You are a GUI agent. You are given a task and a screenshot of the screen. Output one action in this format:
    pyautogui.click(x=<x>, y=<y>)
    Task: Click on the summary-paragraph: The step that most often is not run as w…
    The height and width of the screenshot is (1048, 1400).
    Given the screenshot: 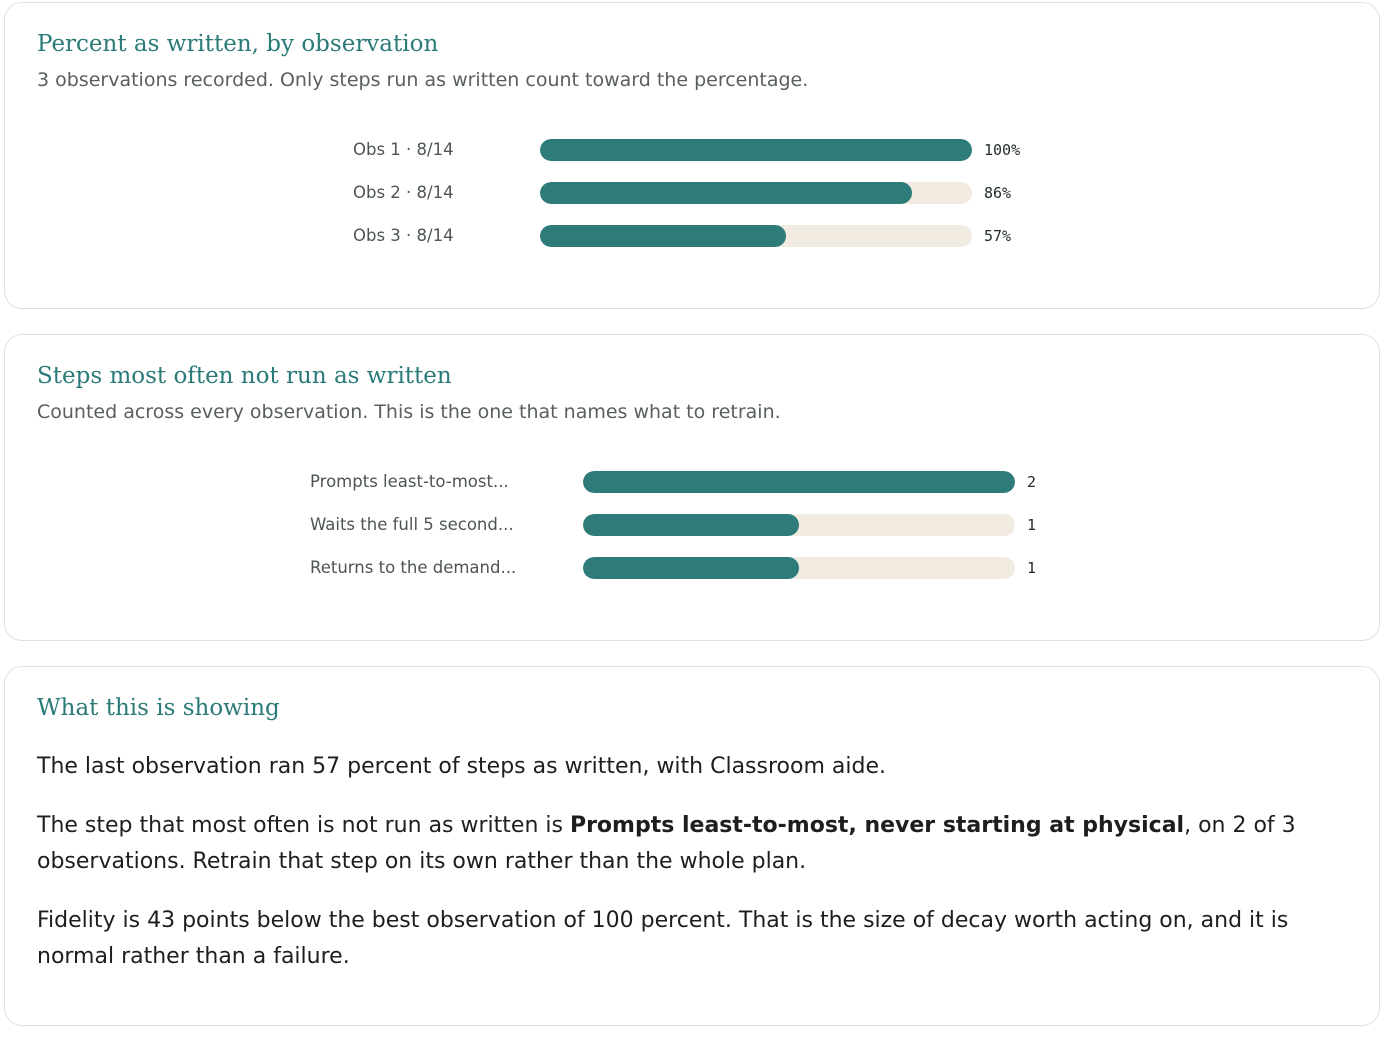 What is the action you would take?
    pyautogui.click(x=687, y=844)
    